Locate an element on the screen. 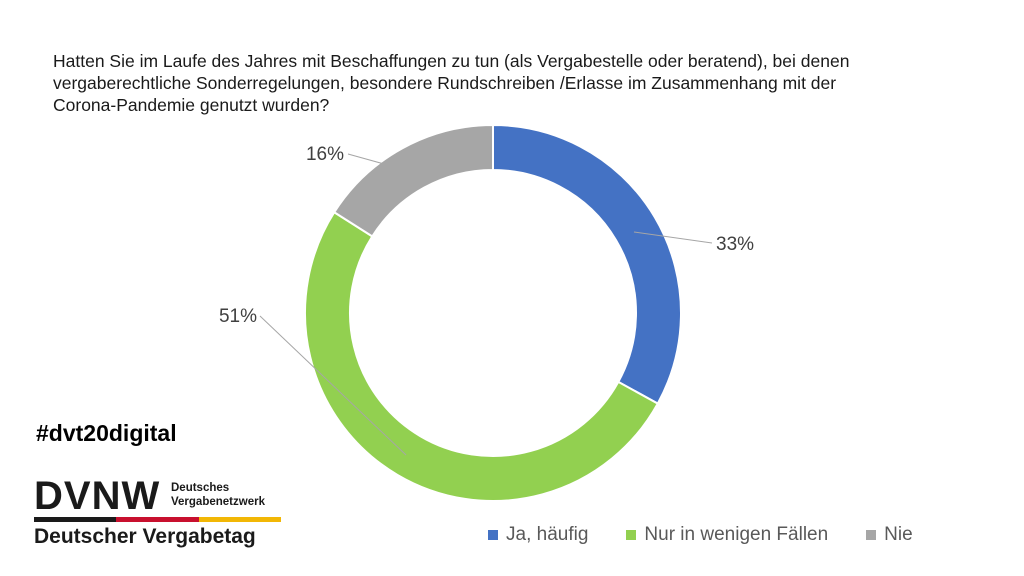  data-label-nie: 16% is located at coordinates (325, 154).